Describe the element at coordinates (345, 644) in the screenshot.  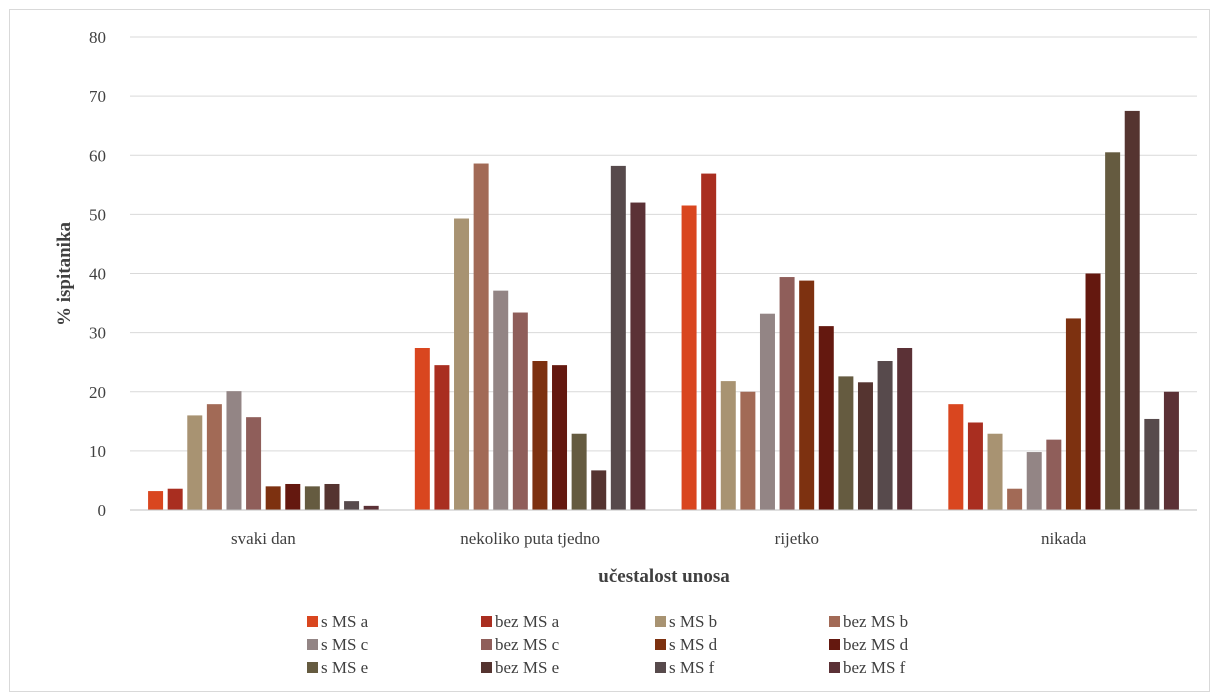
I see `legend-label: s MS c` at that location.